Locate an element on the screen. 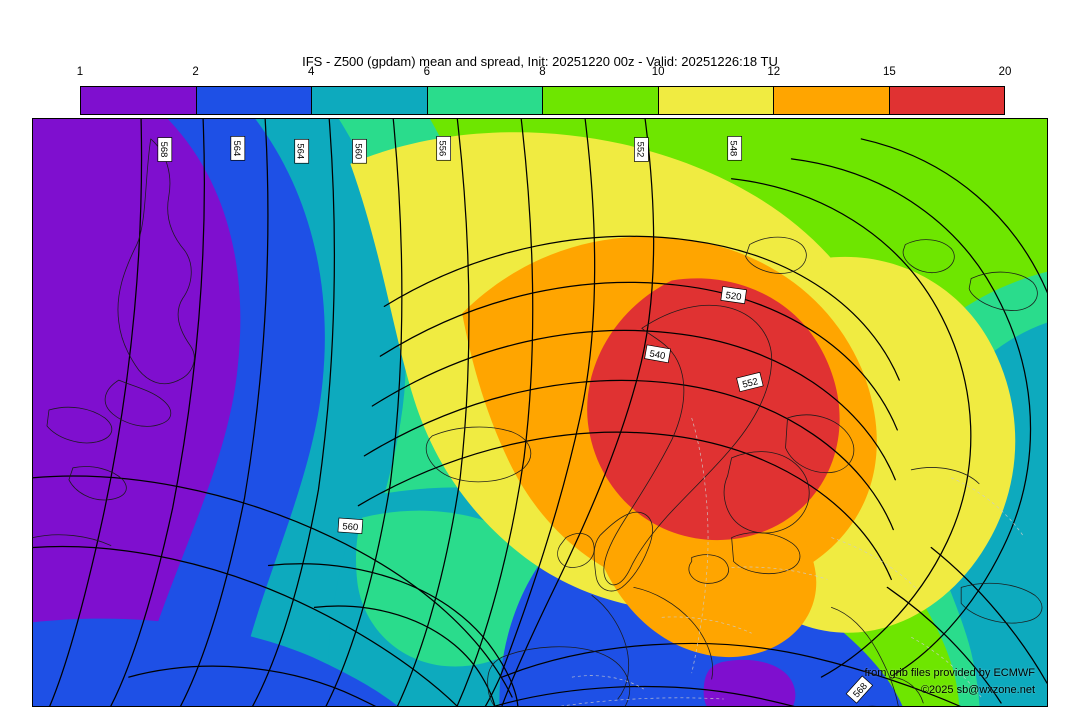  contour-label: 568 is located at coordinates (165, 149).